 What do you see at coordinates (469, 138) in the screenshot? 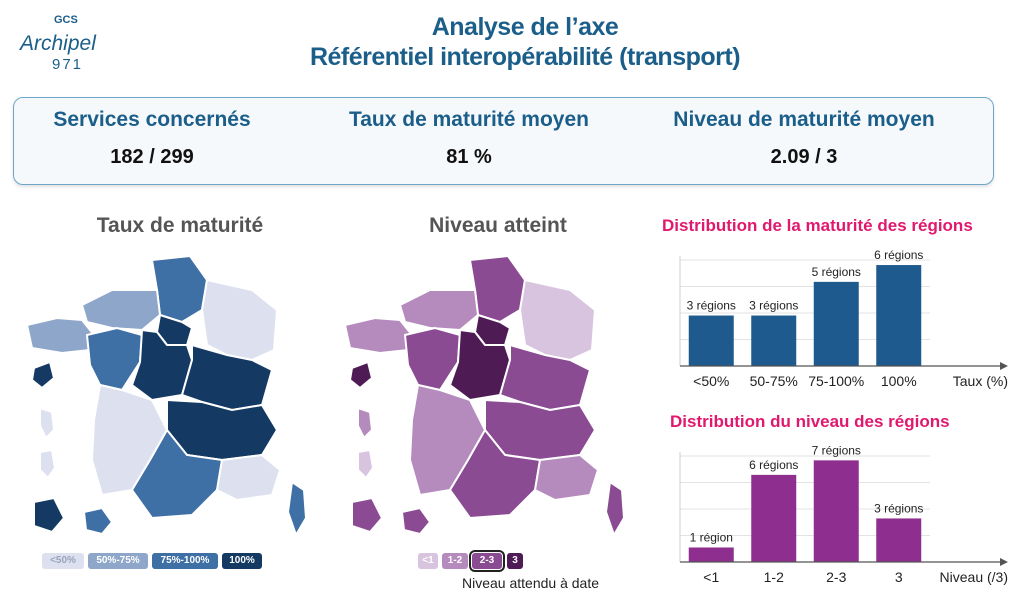
I see `kpi-taux: Taux de maturité moyen 81 %` at bounding box center [469, 138].